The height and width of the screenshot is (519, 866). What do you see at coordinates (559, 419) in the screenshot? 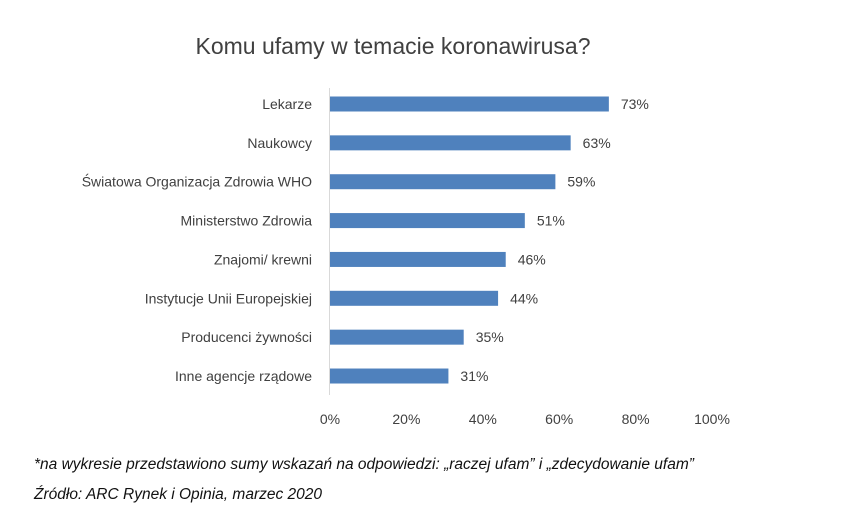
I see `x-tick-label: 60%` at bounding box center [559, 419].